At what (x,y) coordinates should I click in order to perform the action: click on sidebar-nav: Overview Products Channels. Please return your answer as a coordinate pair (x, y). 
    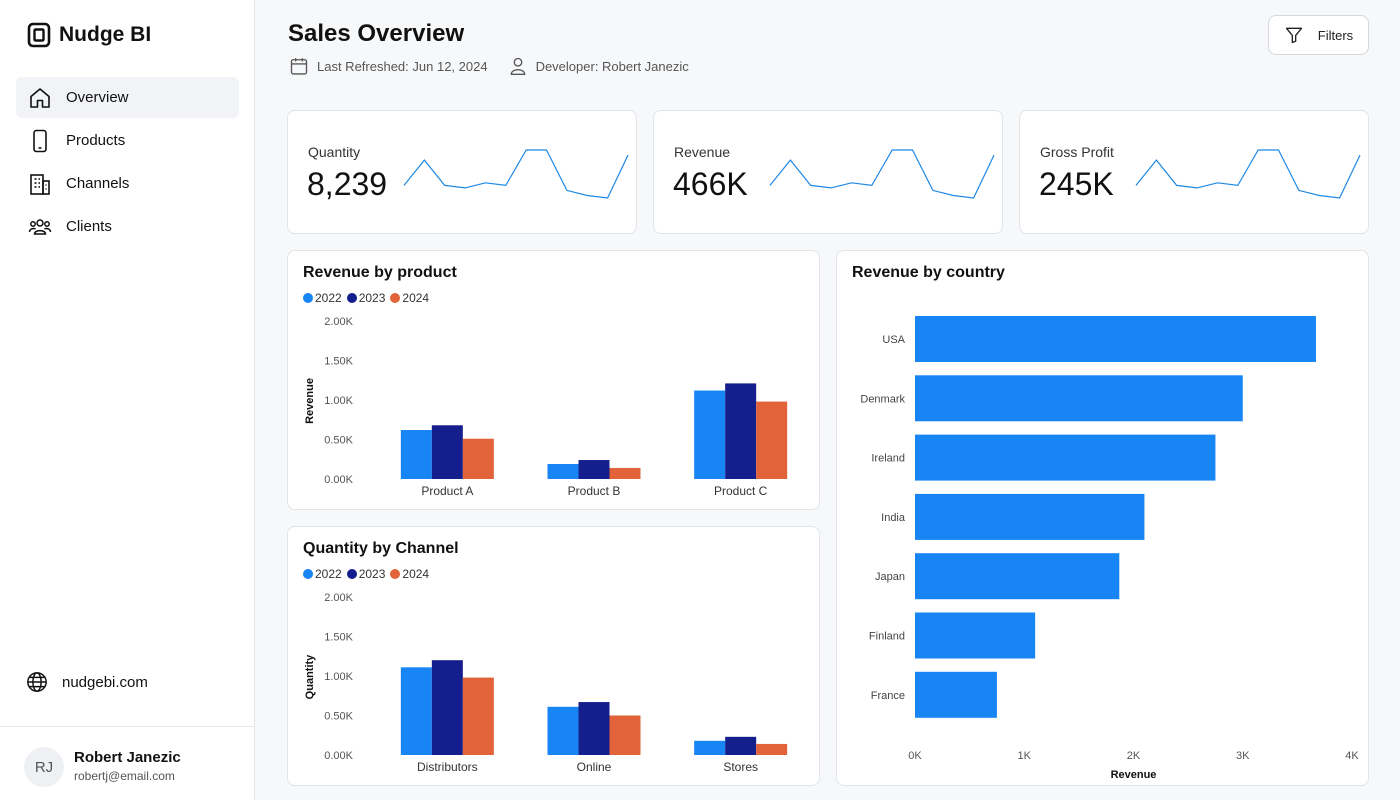
    Looking at the image, I should click on (127, 163).